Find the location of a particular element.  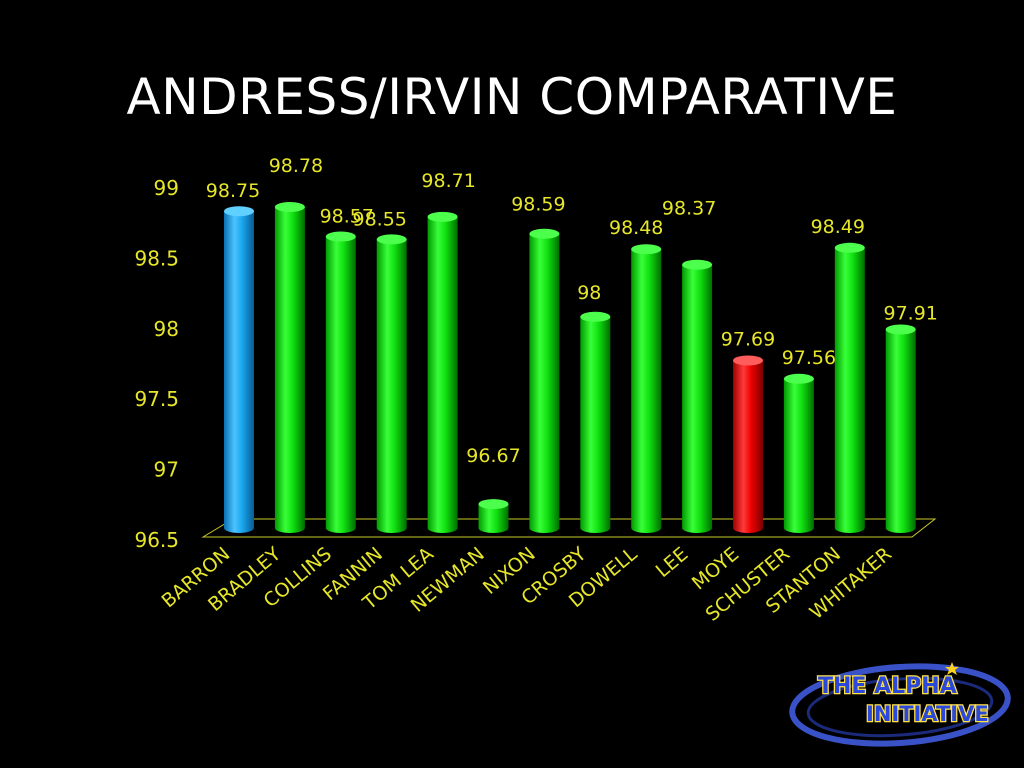

bar-schuster is located at coordinates (798, 453).